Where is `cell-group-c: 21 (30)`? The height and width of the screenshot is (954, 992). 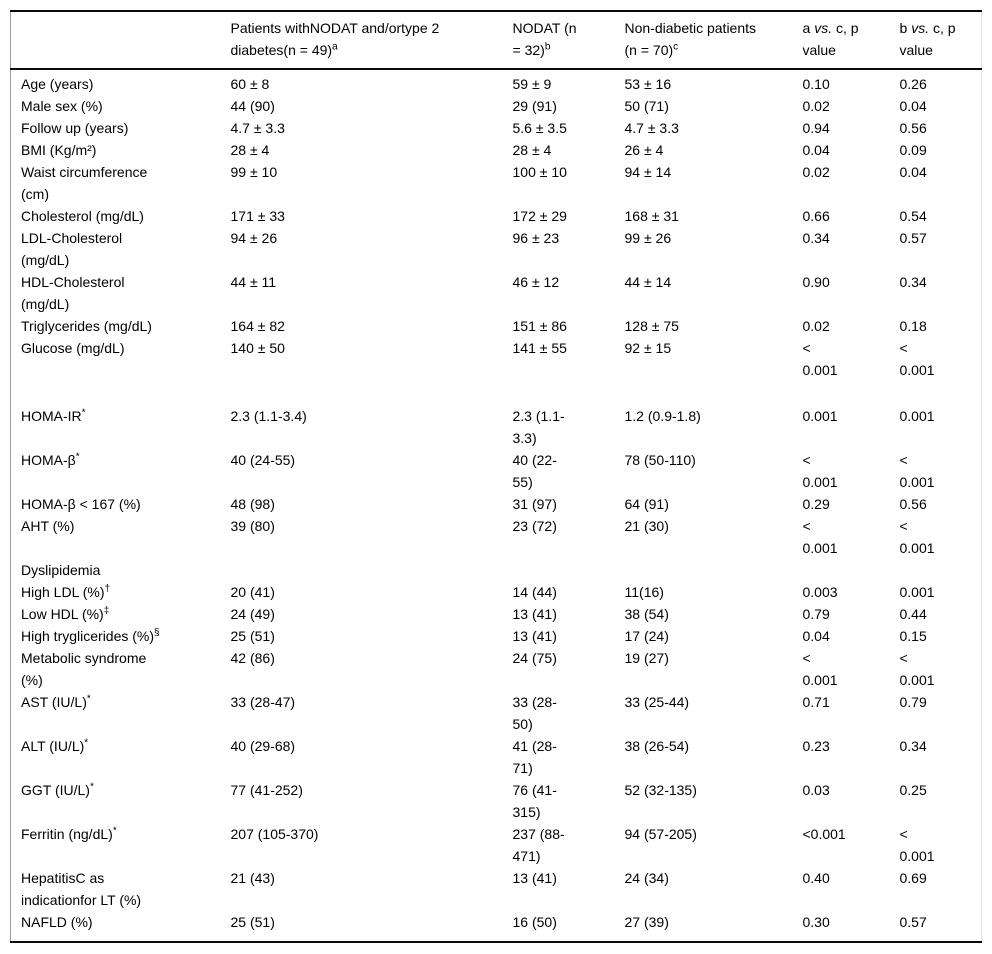
cell-group-c: 21 (30) is located at coordinates (646, 526).